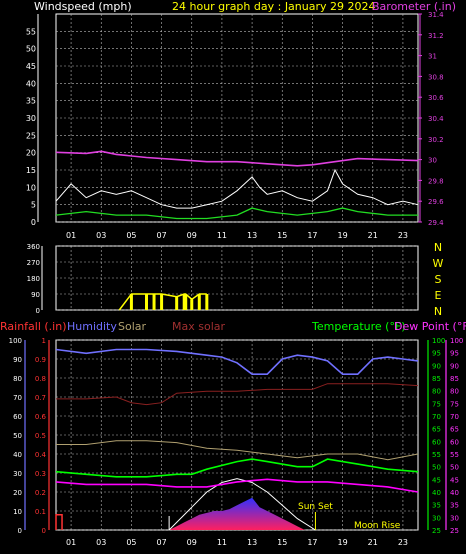 The image size is (466, 554). Describe the element at coordinates (237, 188) in the screenshot. I see `wind-gust-series` at that location.